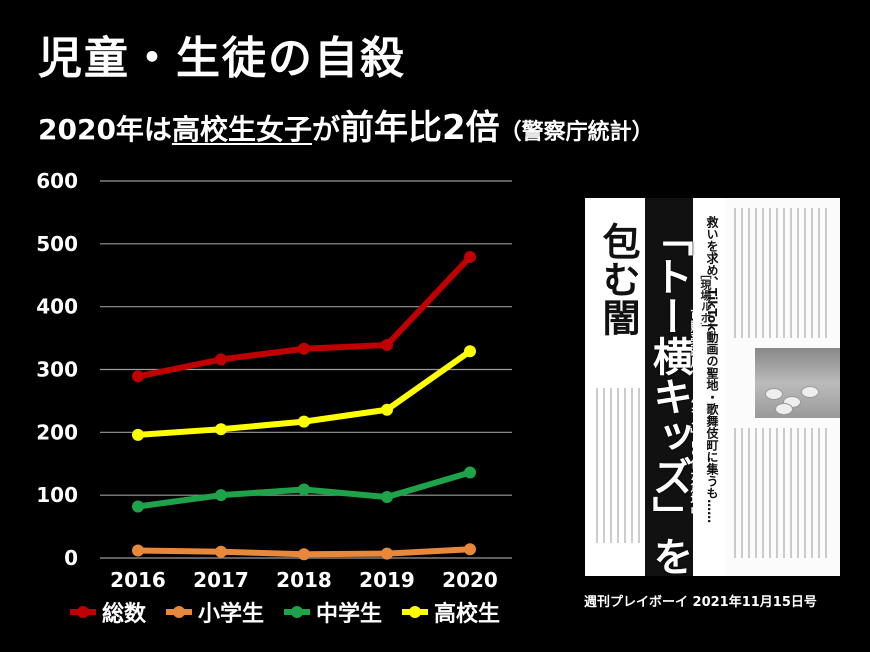  What do you see at coordinates (669, 396) in the screenshot?
I see `magazine-headline: 「トー横キッズ」を` at bounding box center [669, 396].